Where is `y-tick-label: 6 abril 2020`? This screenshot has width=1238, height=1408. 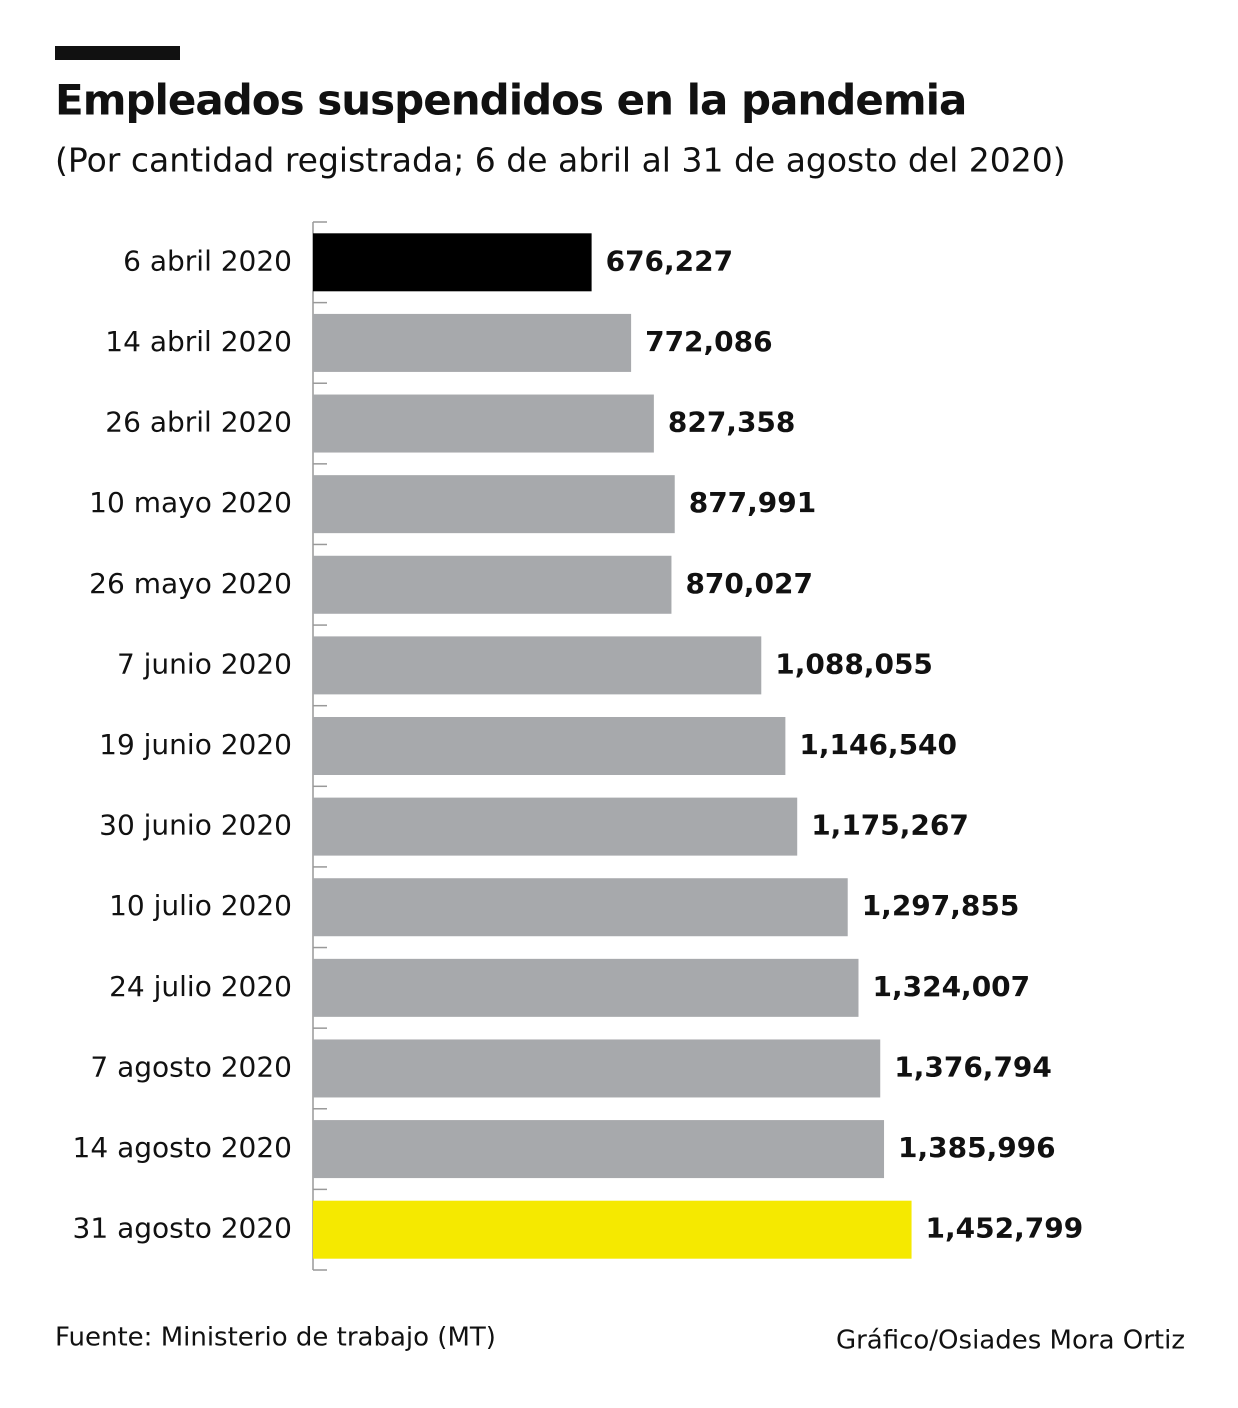 y-tick-label: 6 abril 2020 is located at coordinates (207, 260).